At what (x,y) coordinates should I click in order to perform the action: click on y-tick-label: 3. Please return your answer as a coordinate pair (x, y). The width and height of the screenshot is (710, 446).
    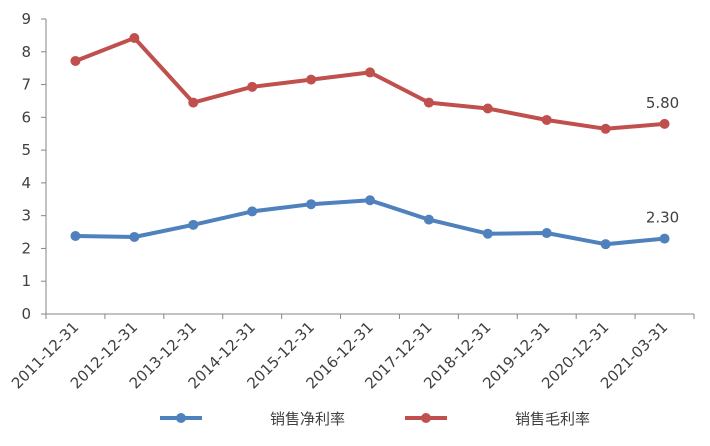
    Looking at the image, I should click on (26, 216).